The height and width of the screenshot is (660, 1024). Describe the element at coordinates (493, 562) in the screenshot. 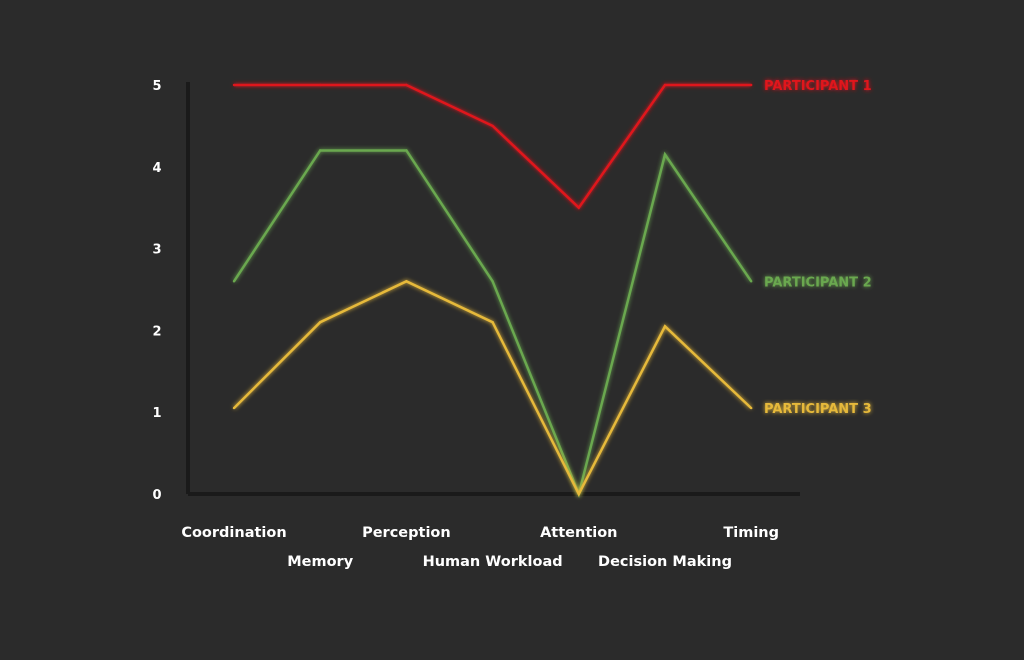

I see `x-tick-label: Human Workload` at that location.